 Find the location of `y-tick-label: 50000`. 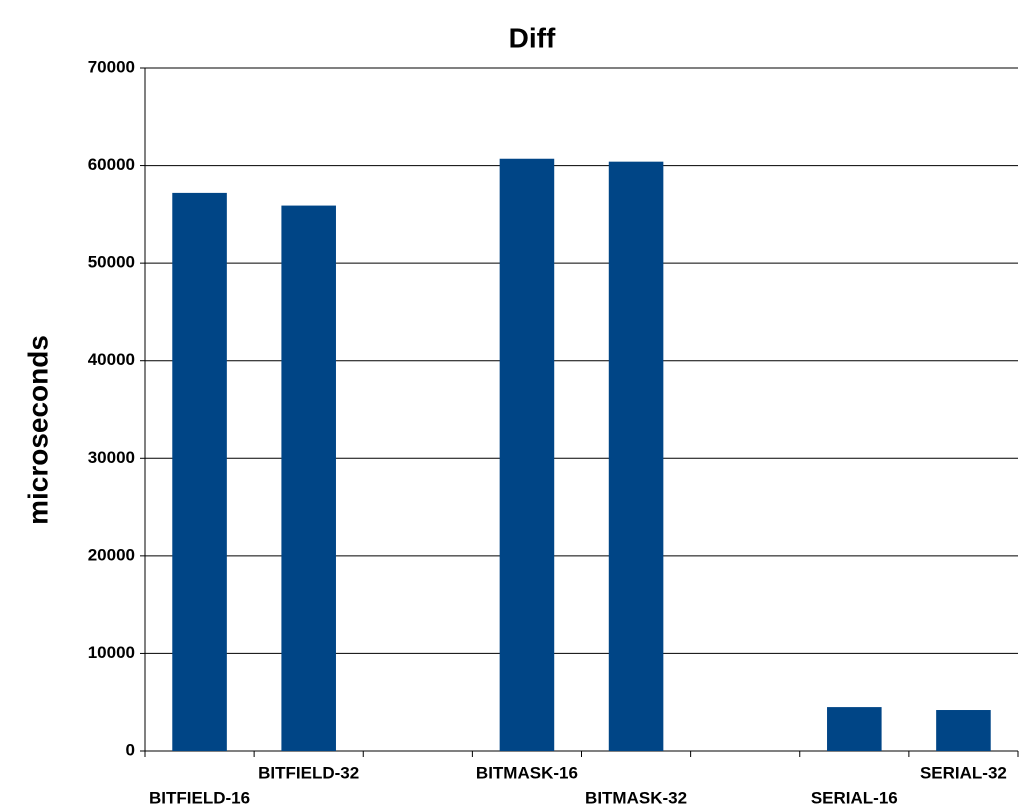

y-tick-label: 50000 is located at coordinates (111, 262).